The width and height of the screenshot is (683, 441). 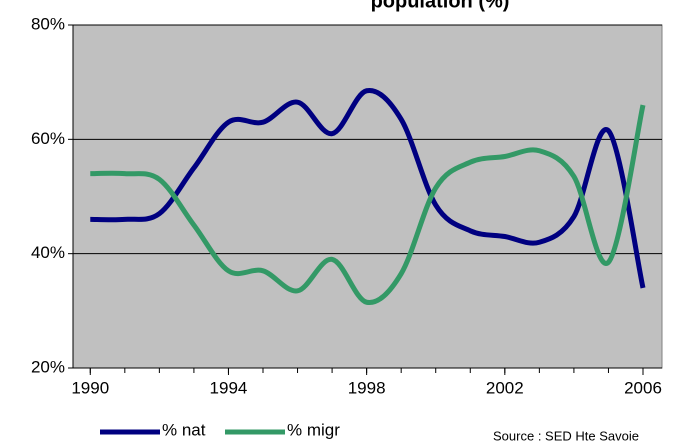 I want to click on x-tick-label: 1998, so click(x=367, y=387).